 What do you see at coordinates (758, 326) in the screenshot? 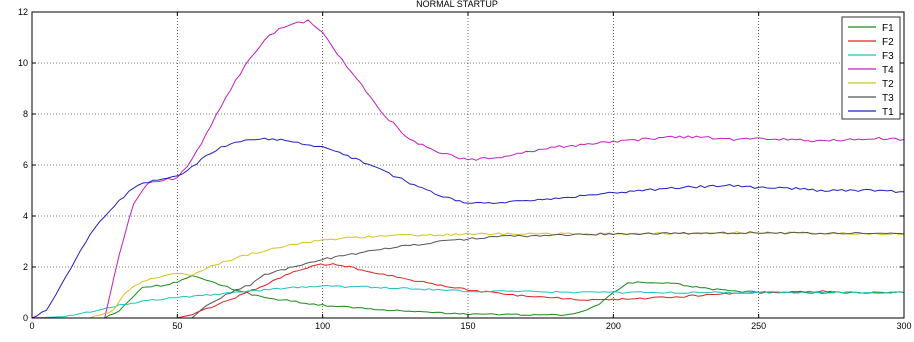
I see `x-tick-label: 250` at bounding box center [758, 326].